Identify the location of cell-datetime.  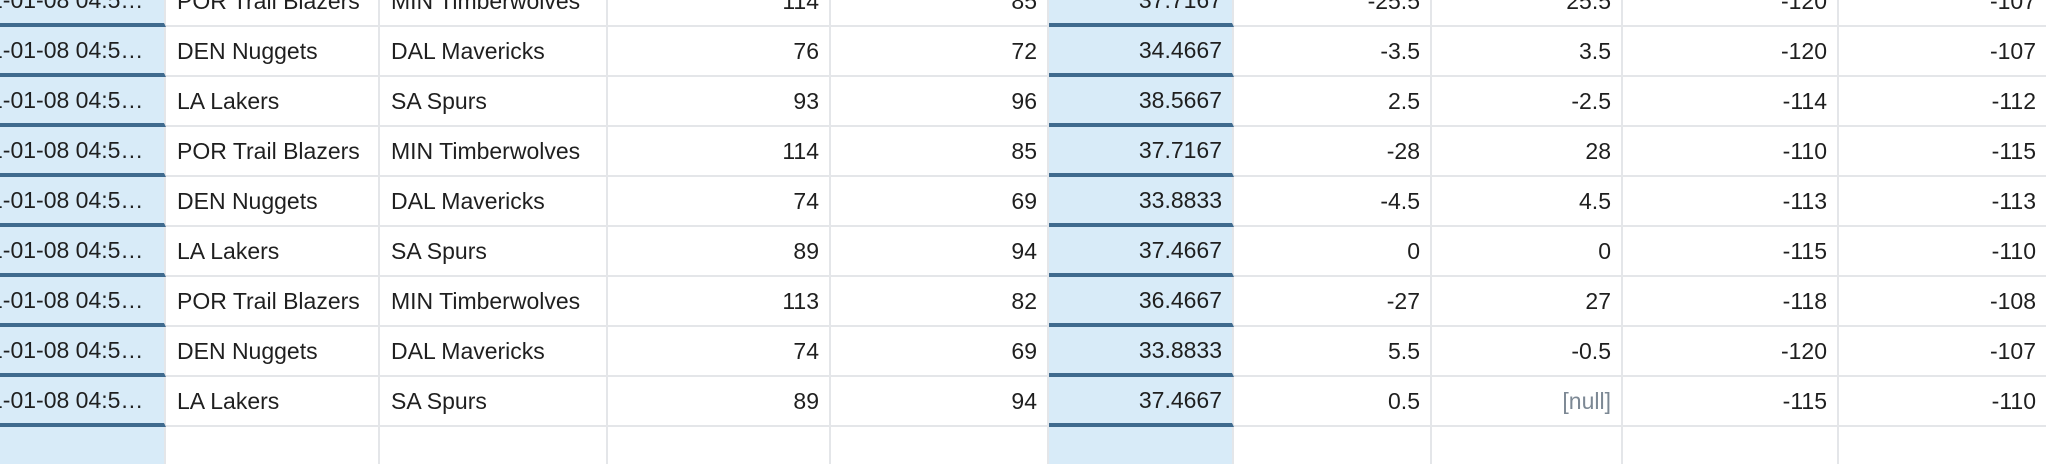
(83, 445).